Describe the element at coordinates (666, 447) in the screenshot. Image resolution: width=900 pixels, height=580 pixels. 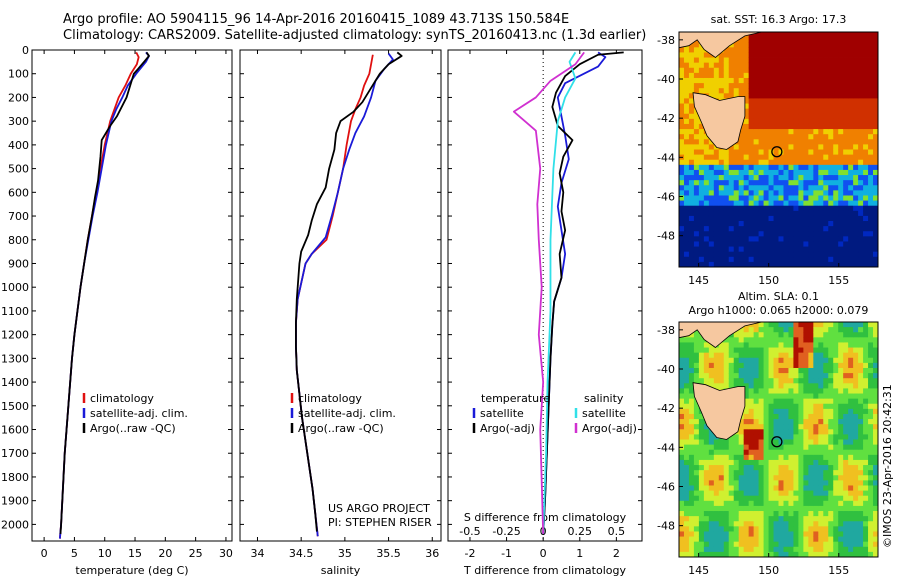
I see `map-y-tick-label: -44` at that location.